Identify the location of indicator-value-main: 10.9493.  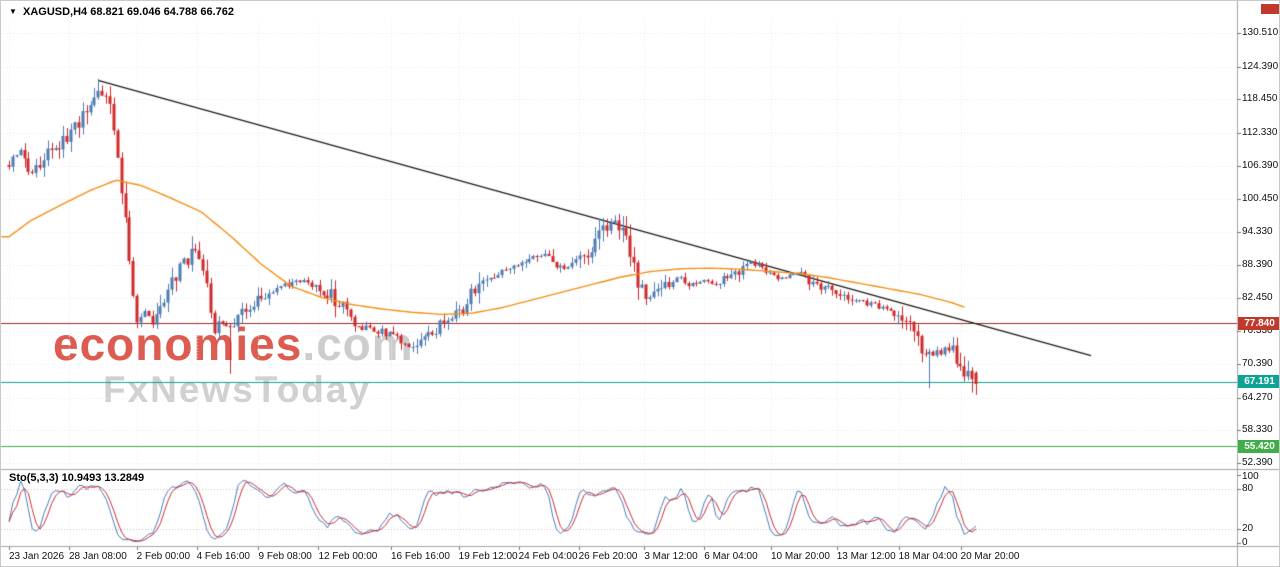
(81, 478).